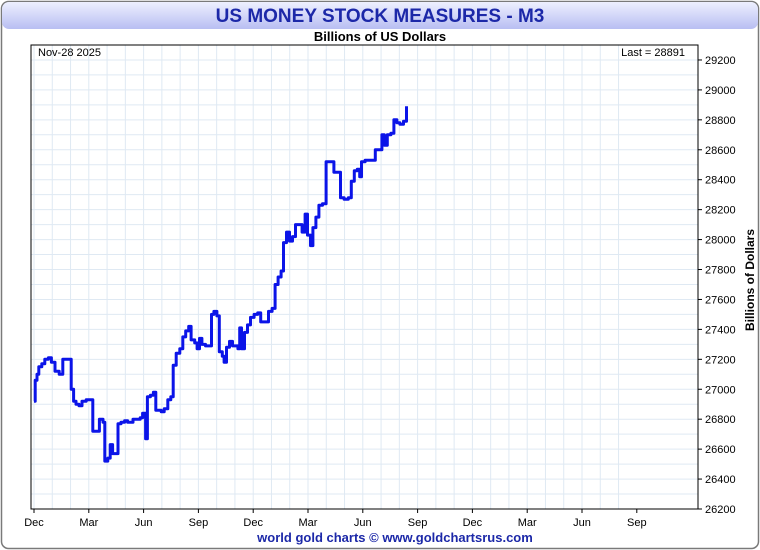  Describe the element at coordinates (720, 480) in the screenshot. I see `y-tick-label: 26400` at that location.